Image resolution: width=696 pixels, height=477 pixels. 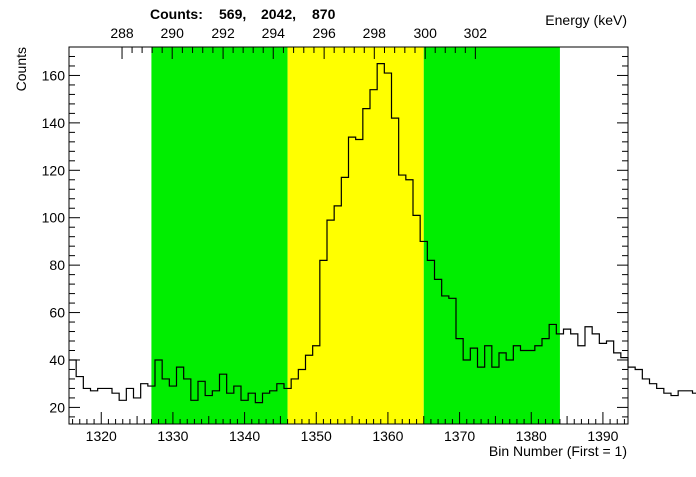 What do you see at coordinates (57, 360) in the screenshot?
I see `y-tick-label: 40` at bounding box center [57, 360].